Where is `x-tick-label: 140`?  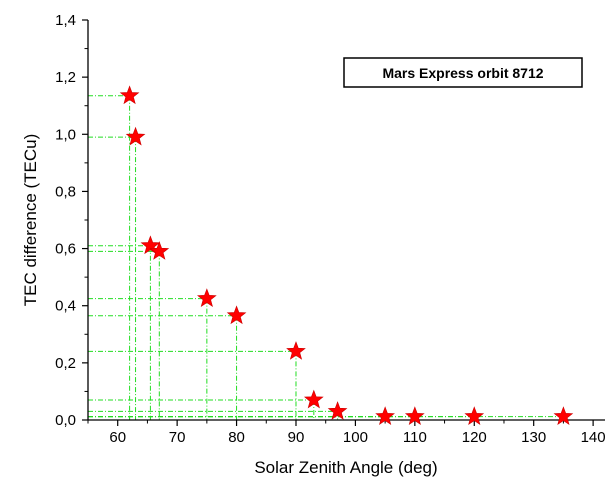 x-tick-label: 140 is located at coordinates (593, 437).